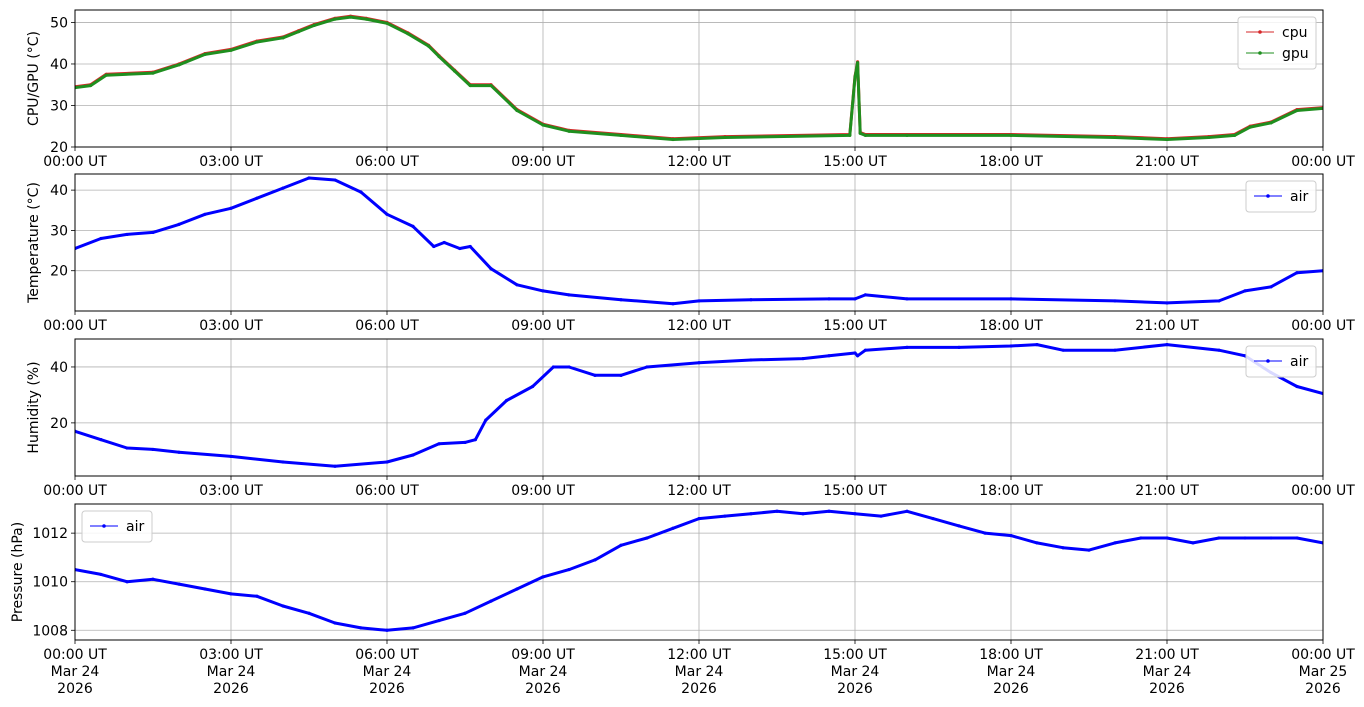 This screenshot has width=1364, height=707. I want to click on y-axis-label: Humidity (%), so click(34, 407).